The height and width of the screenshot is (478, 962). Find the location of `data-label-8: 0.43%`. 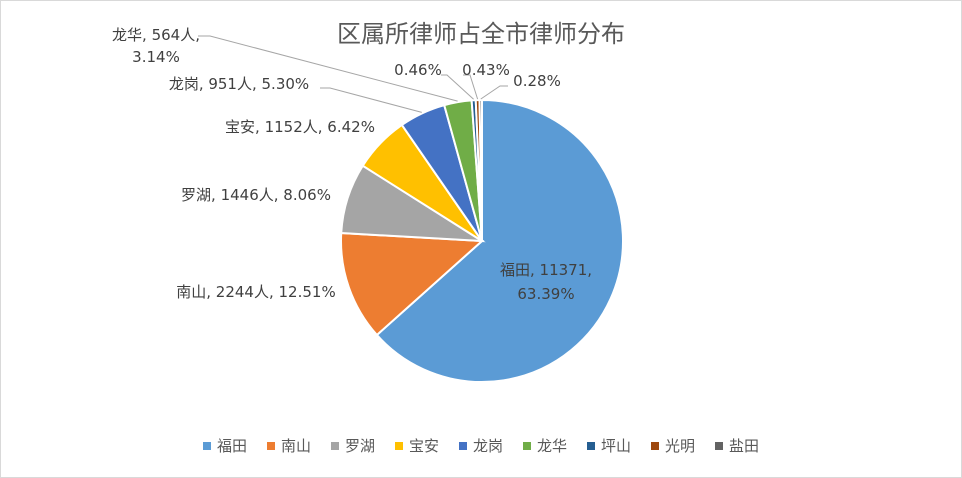

data-label-8: 0.43% is located at coordinates (486, 70).